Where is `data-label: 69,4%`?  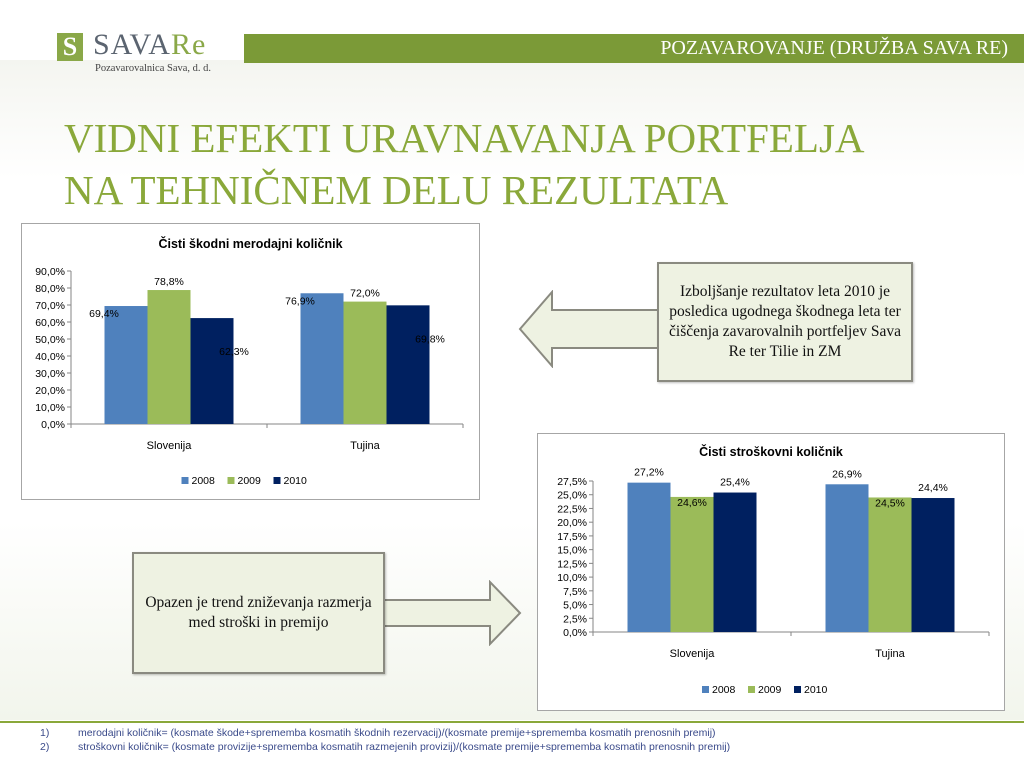
data-label: 69,4% is located at coordinates (104, 314).